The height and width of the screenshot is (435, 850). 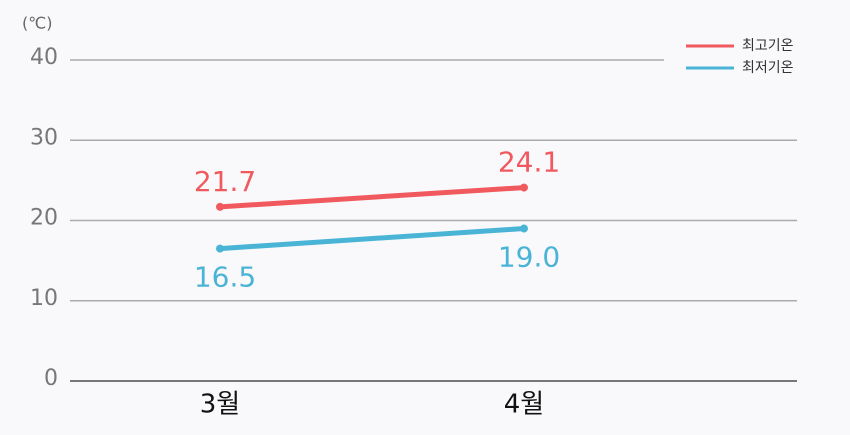 What do you see at coordinates (529, 257) in the screenshot?
I see `data-label: 19.0` at bounding box center [529, 257].